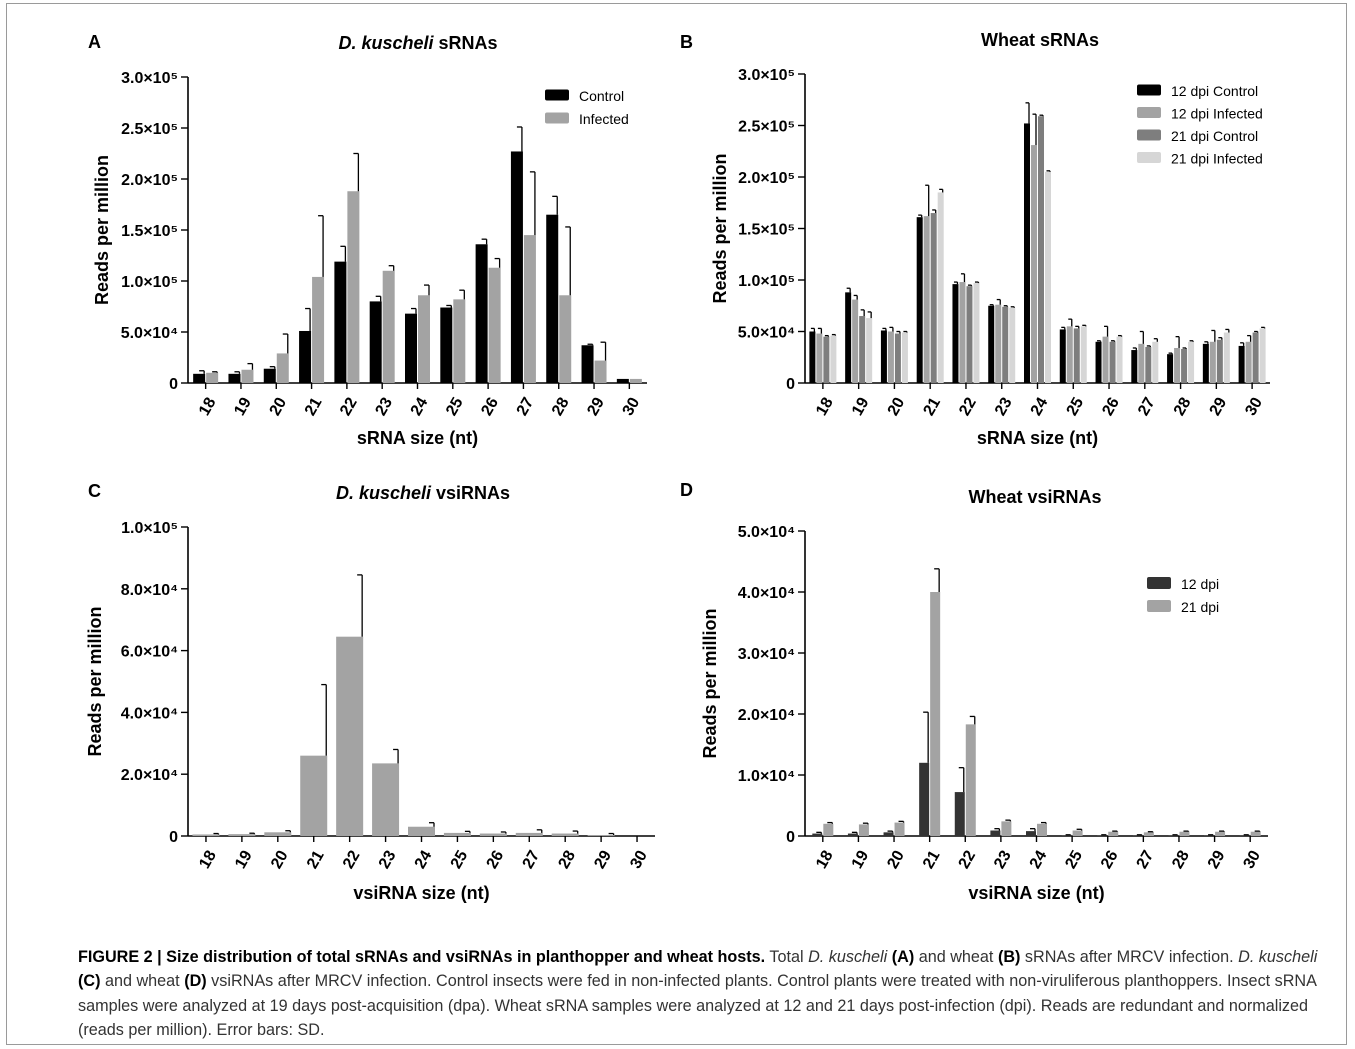 Image resolution: width=1355 pixels, height=1049 pixels. Describe the element at coordinates (1040, 40) in the screenshot. I see `chart-title: Wheat sRNAs` at that location.